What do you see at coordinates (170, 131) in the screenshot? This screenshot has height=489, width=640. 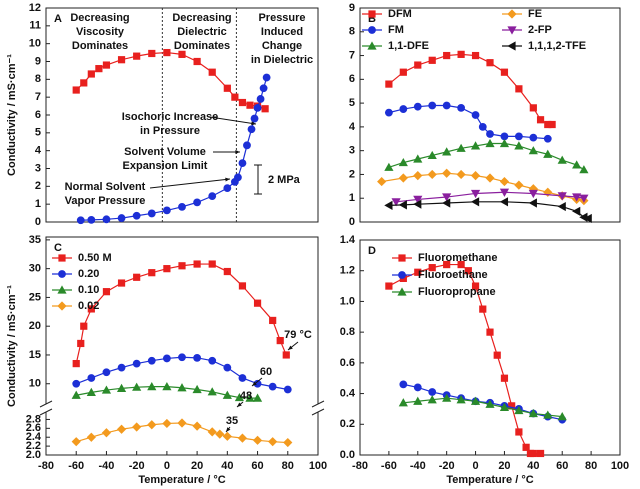 I see `annotation: in Pressure` at bounding box center [170, 131].